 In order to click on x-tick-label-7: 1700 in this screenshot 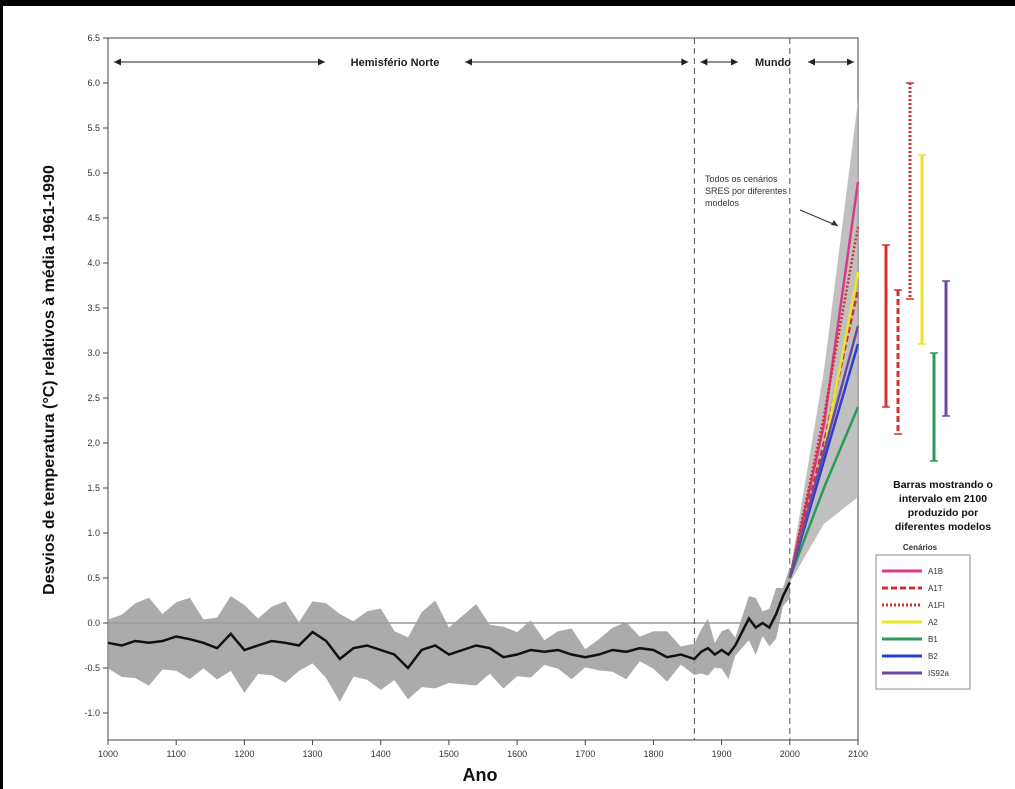, I will do `click(585, 754)`.